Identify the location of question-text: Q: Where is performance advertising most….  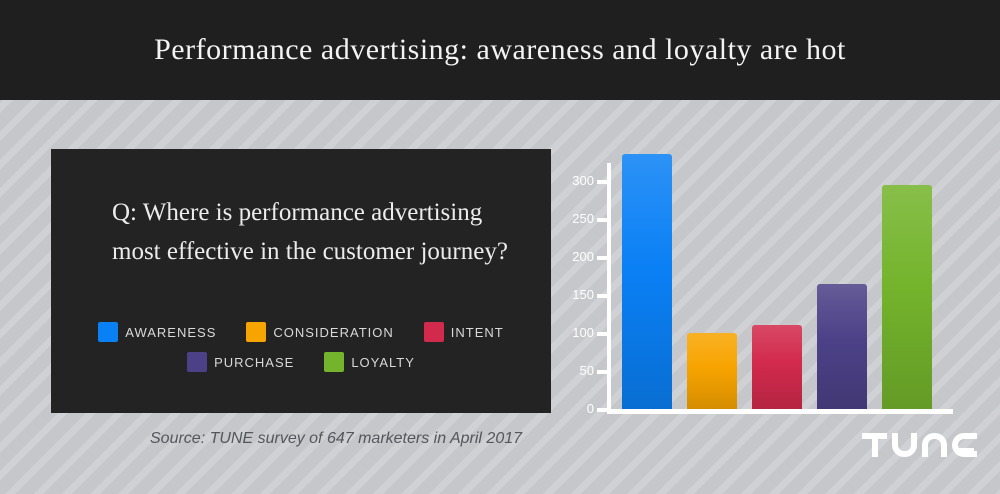
(310, 232).